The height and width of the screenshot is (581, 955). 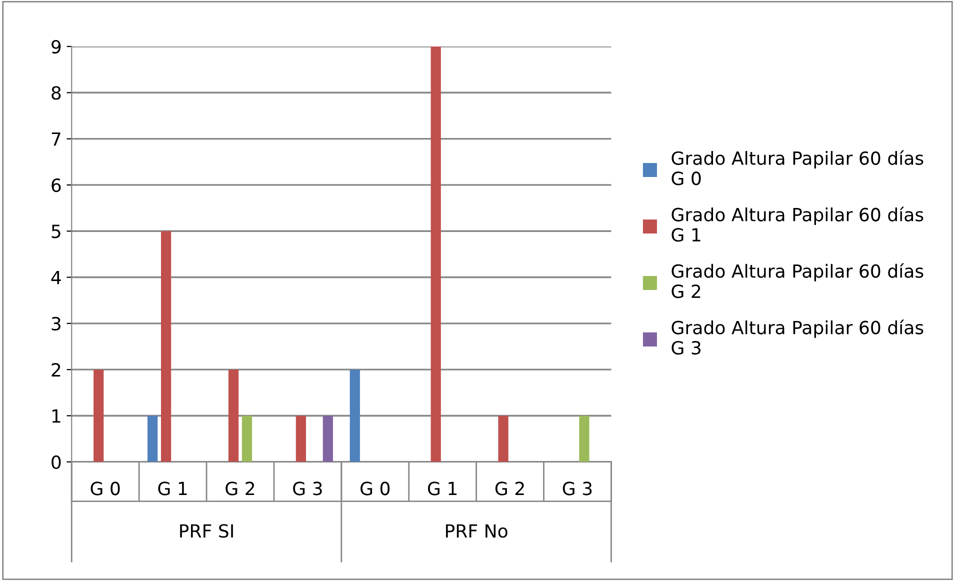 I want to click on y-tick-label: 4, so click(x=56, y=277).